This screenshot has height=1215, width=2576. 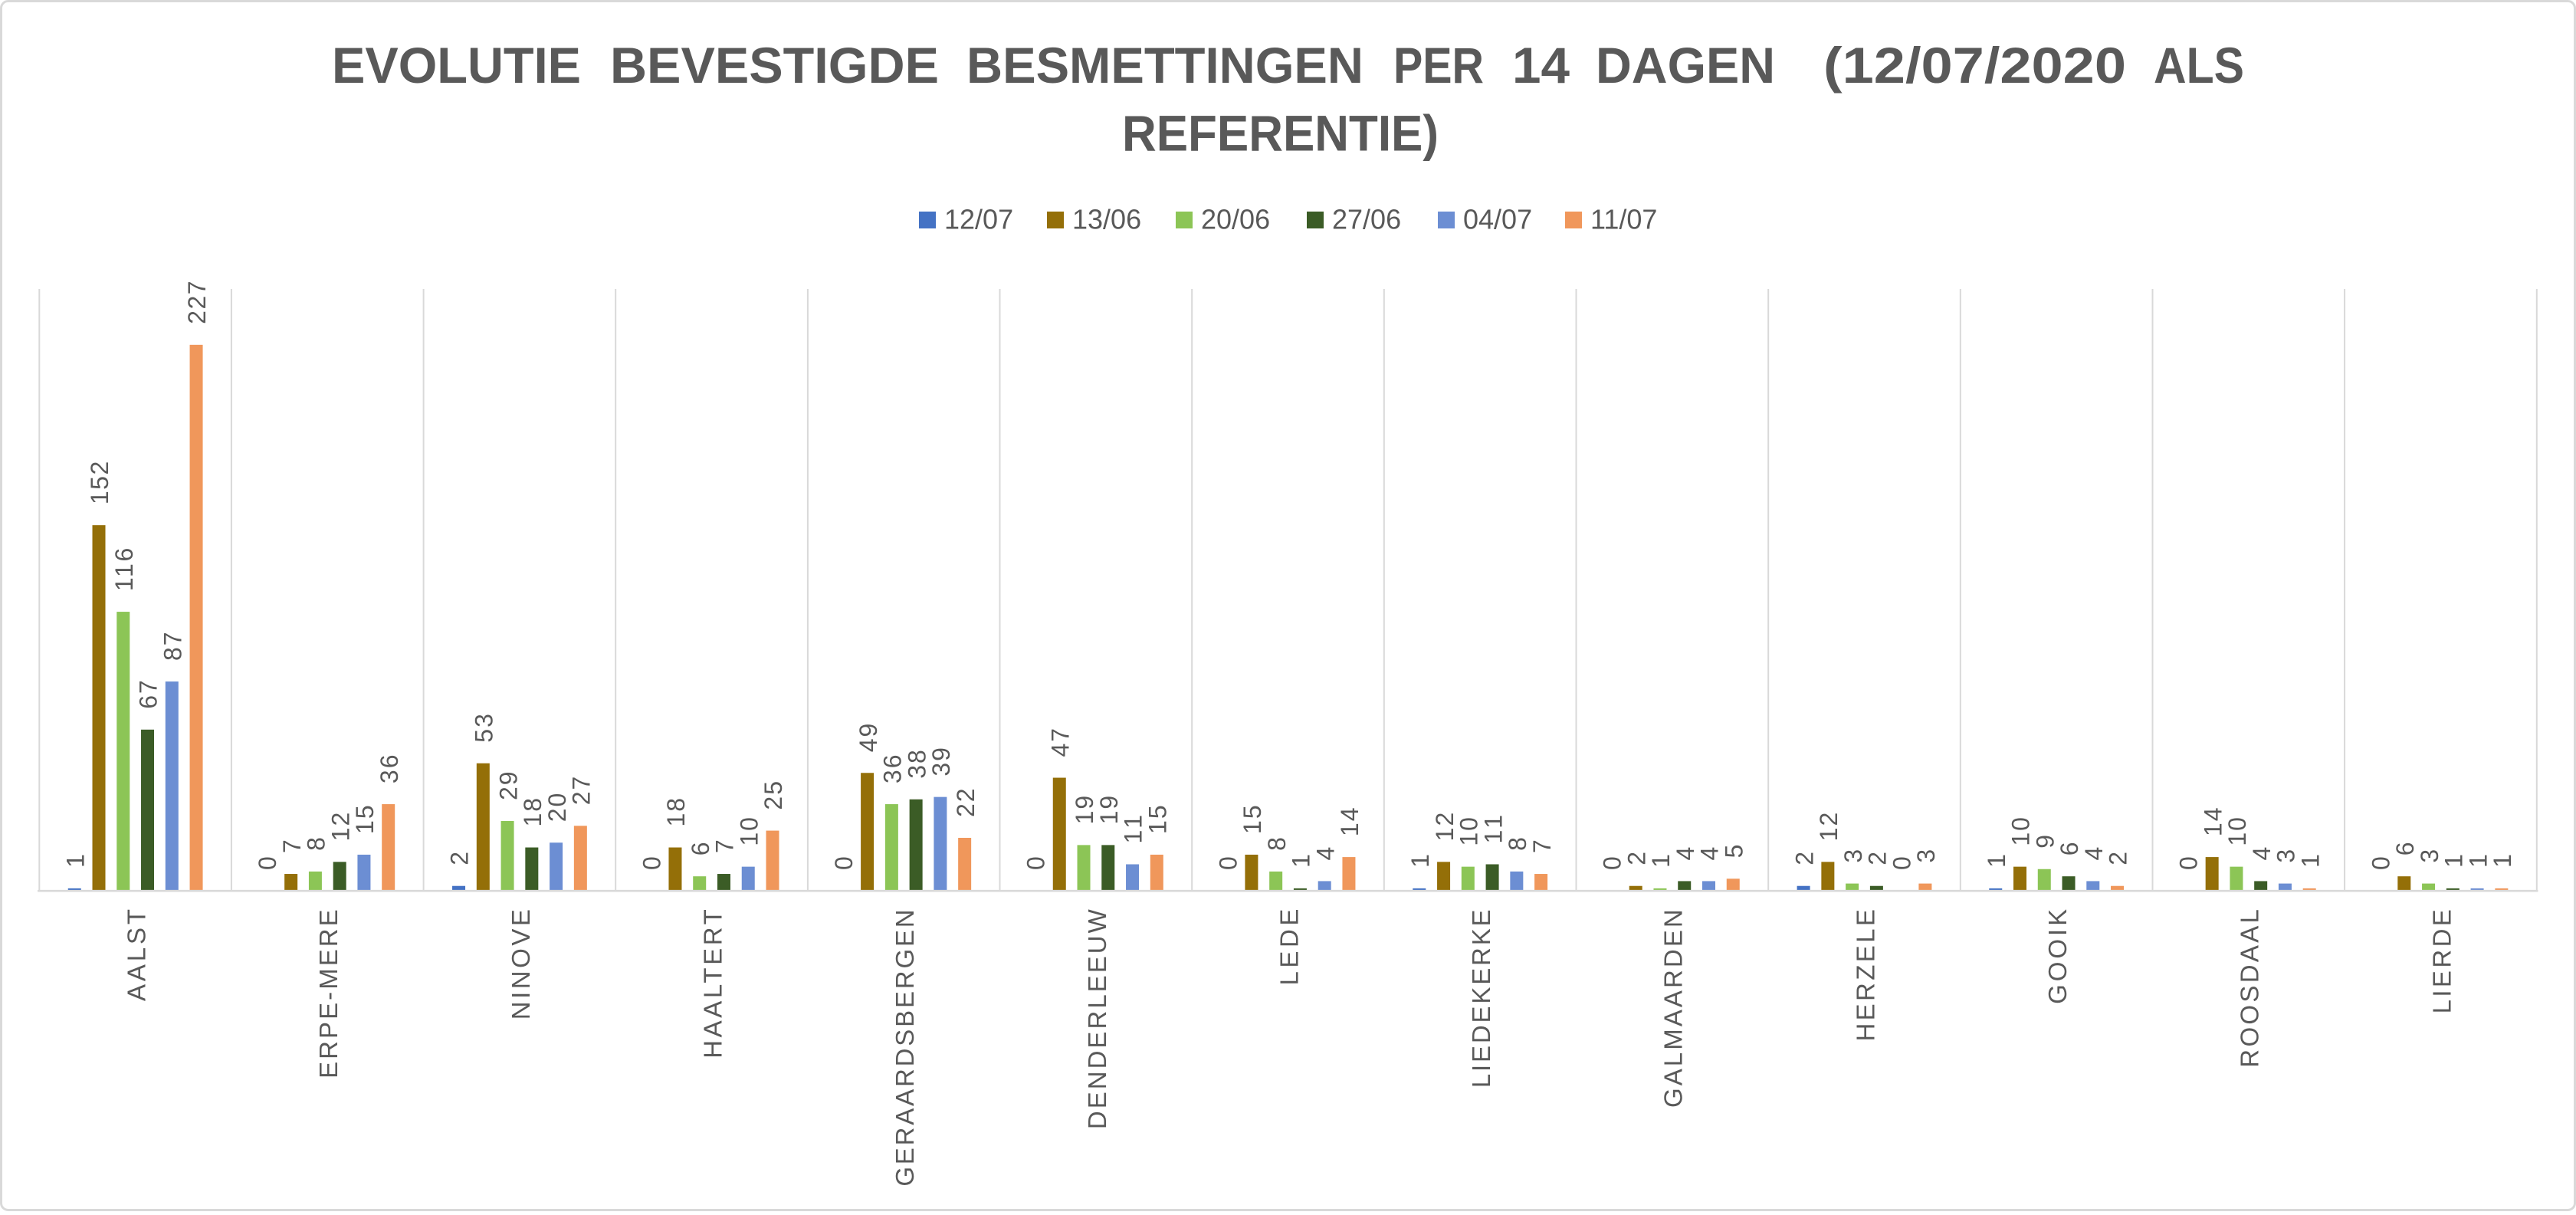 I want to click on svg-text: ROOSDAAL, so click(x=2250, y=988).